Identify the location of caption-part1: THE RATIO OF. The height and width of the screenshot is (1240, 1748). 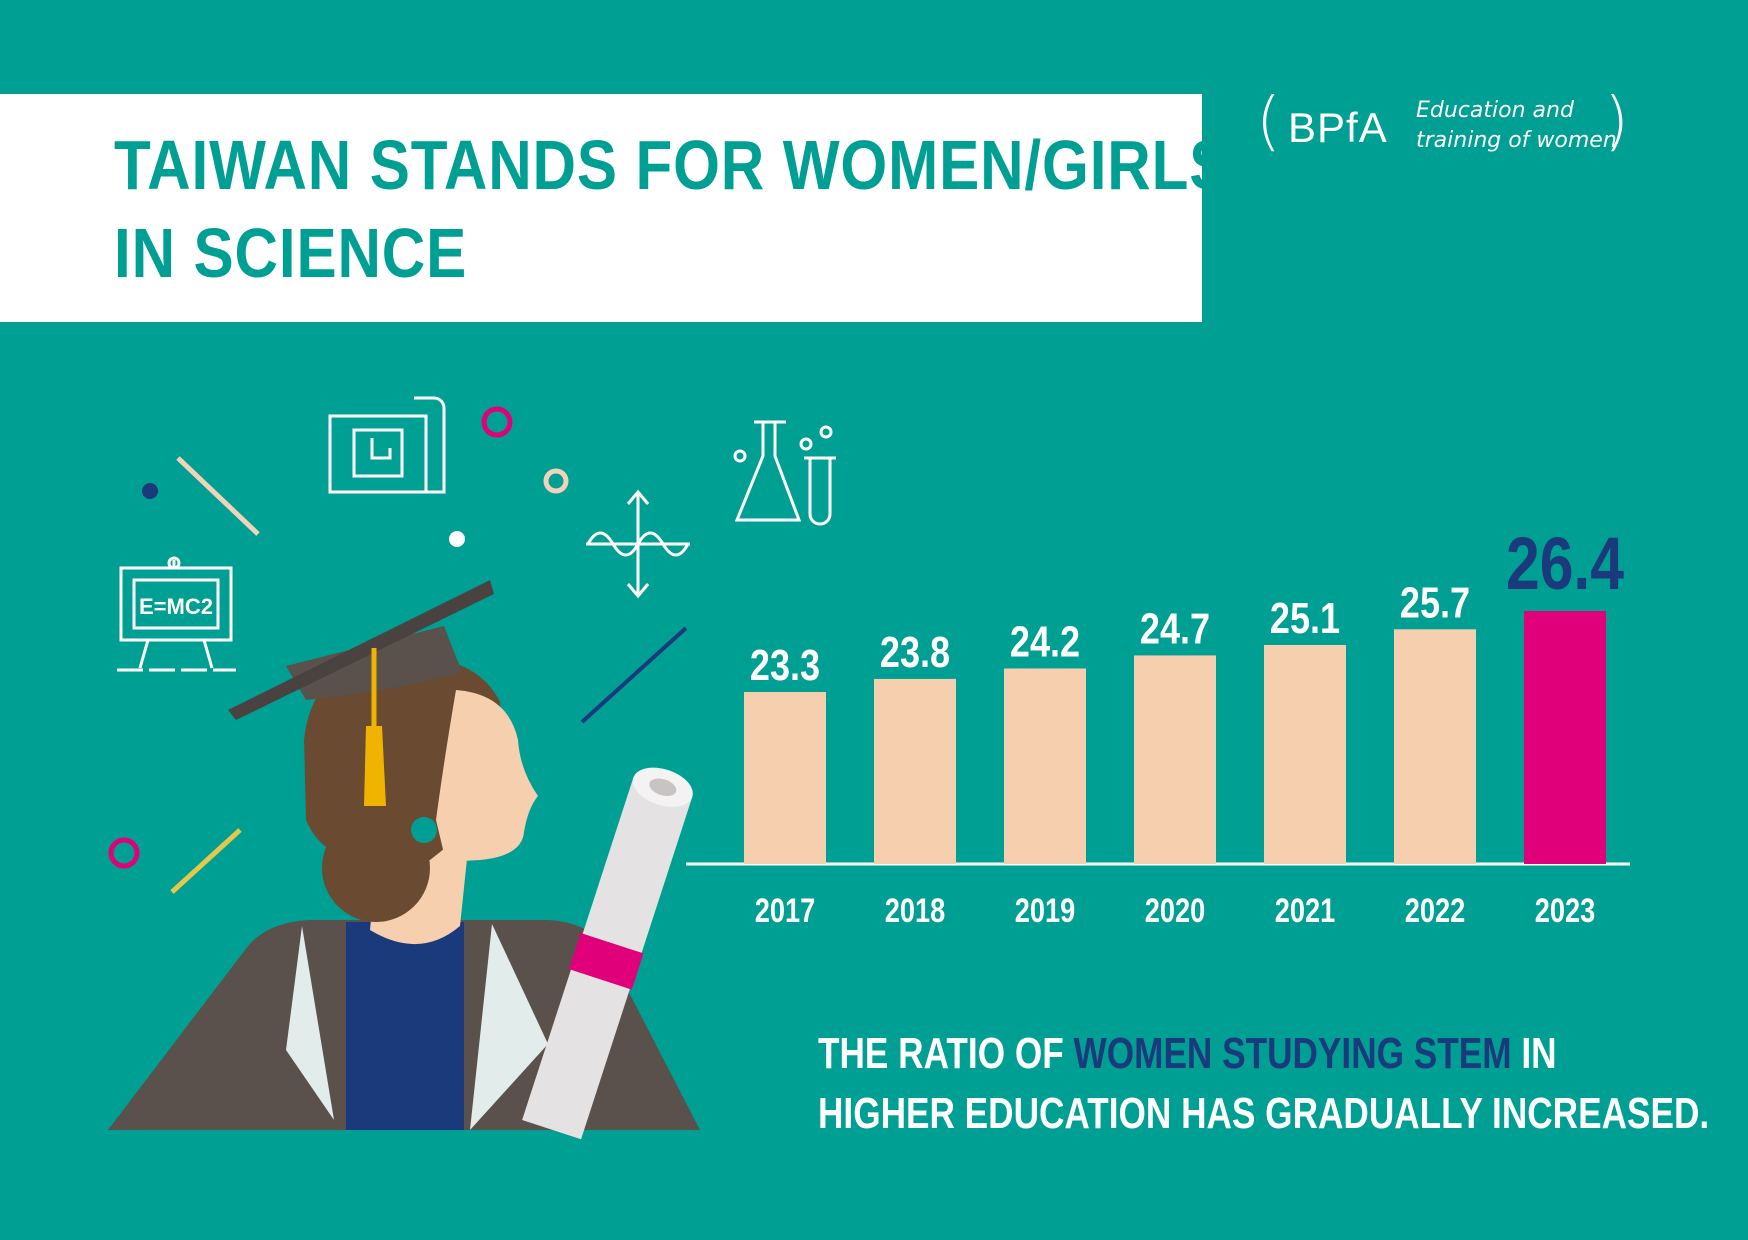
(946, 1053).